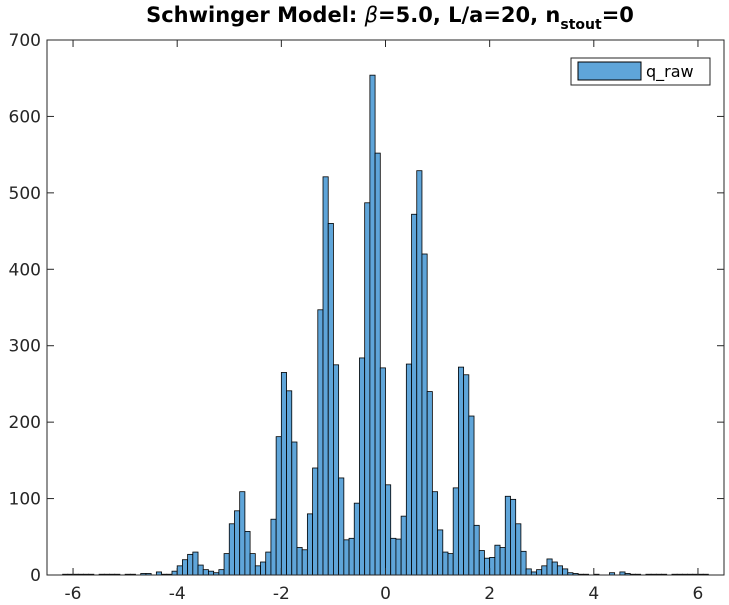 The height and width of the screenshot is (605, 729). Describe the element at coordinates (581, 25) in the screenshot. I see `title-subscript: stout` at that location.